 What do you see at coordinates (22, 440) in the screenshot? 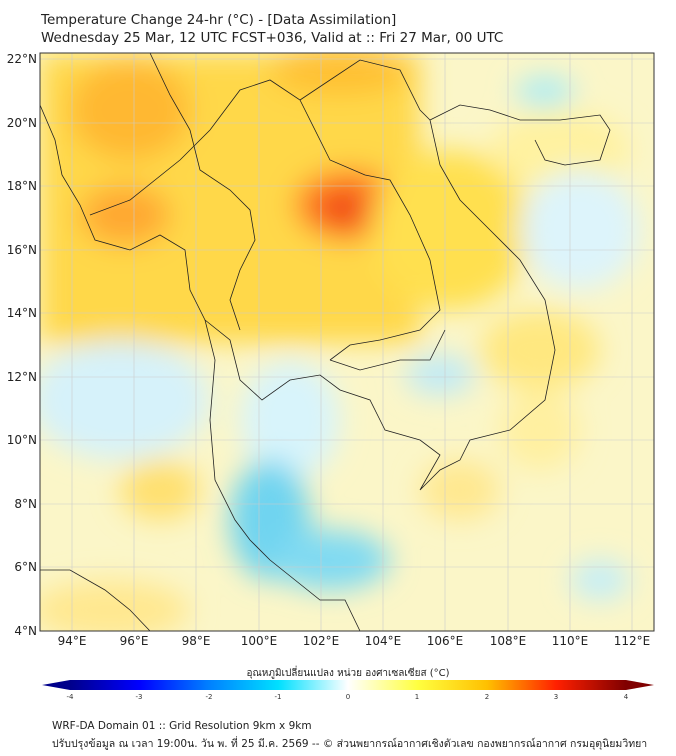
I see `lat-tick: 10°N` at bounding box center [22, 440].